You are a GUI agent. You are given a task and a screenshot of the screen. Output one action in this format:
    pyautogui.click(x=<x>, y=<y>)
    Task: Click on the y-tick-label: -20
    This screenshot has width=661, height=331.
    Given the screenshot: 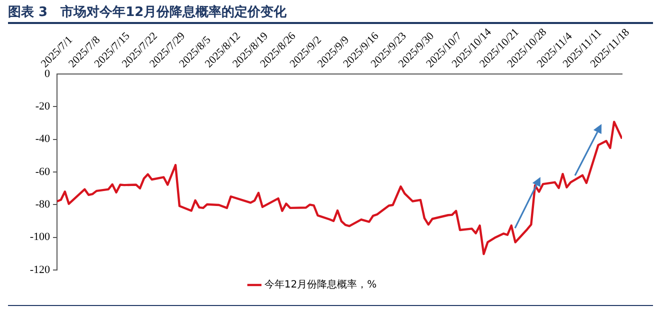 What is the action you would take?
    pyautogui.click(x=42, y=106)
    